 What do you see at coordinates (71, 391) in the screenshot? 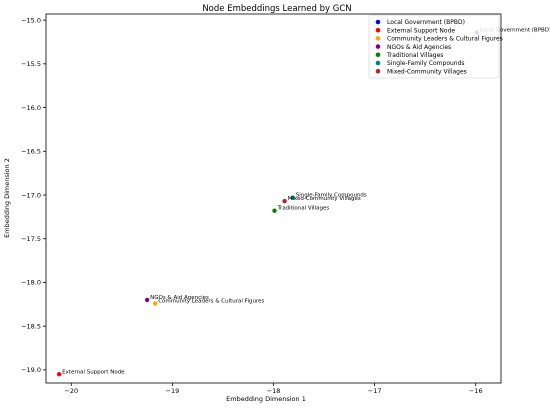
I see `x-tick-label: −20` at bounding box center [71, 391].